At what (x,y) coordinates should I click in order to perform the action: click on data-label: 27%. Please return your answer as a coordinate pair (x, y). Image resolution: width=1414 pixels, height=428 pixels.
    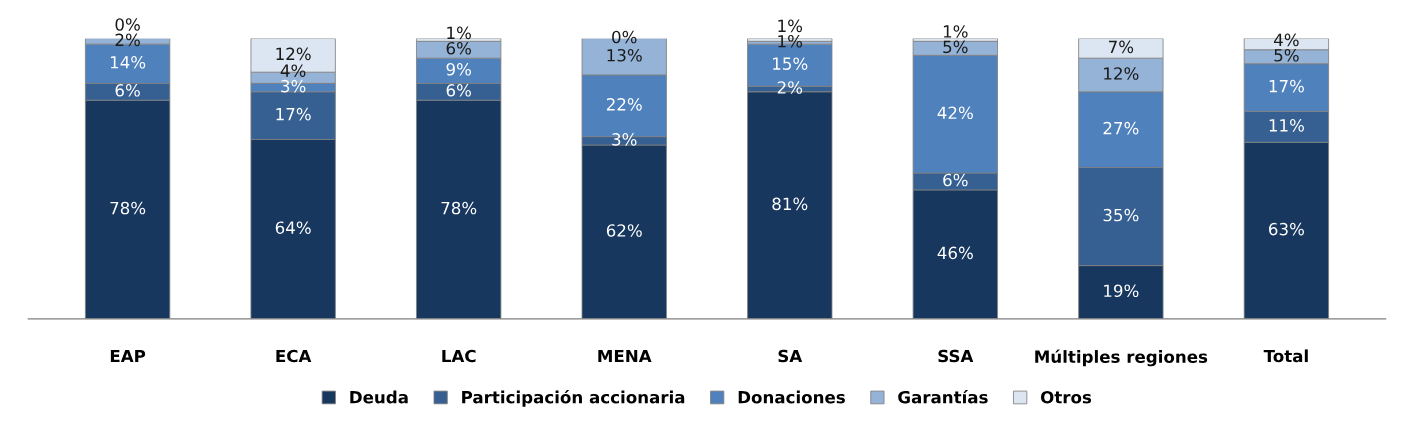
    Looking at the image, I should click on (1121, 128).